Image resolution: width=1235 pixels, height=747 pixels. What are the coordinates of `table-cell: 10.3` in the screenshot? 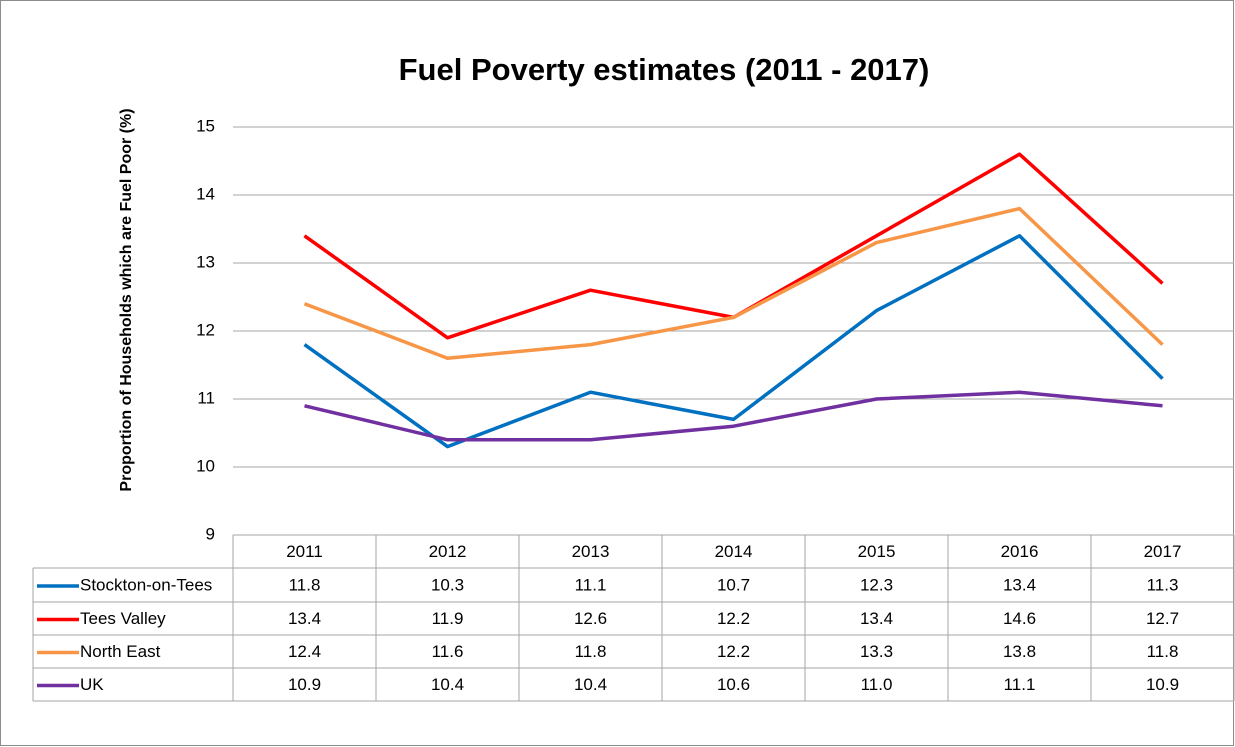 It's located at (447, 584).